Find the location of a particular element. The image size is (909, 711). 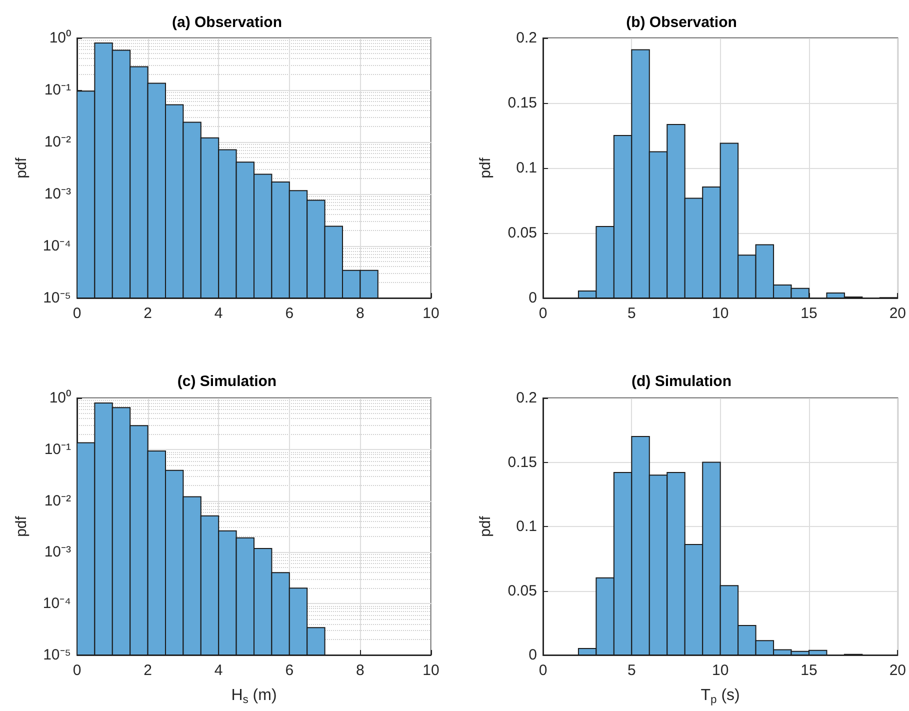

chart-title: (d) Simulation is located at coordinates (682, 381).